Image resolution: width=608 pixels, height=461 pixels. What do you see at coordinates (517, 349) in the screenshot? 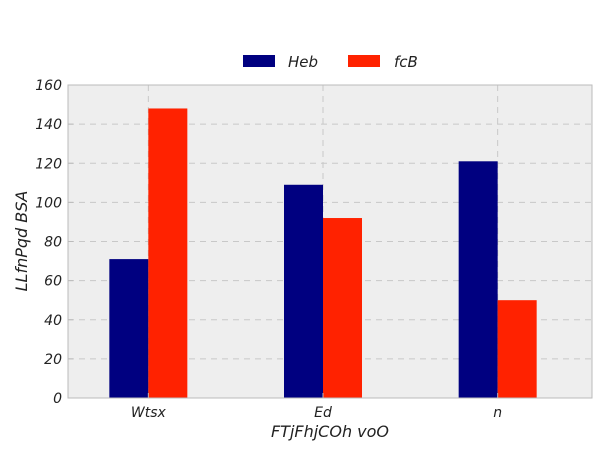
I see `bar-fcb-n` at bounding box center [517, 349].